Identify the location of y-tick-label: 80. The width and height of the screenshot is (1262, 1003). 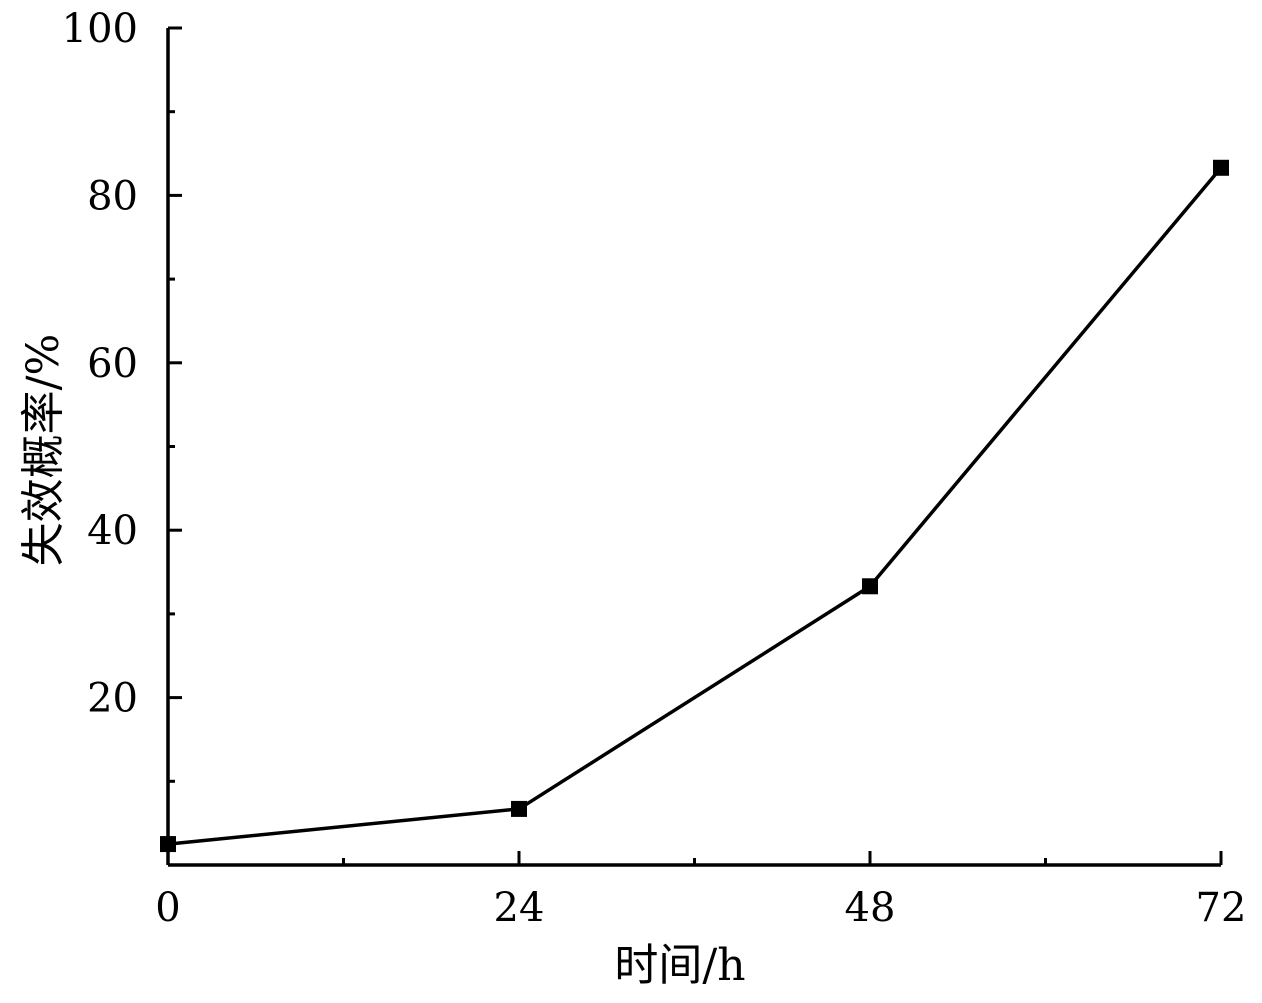
(112, 196).